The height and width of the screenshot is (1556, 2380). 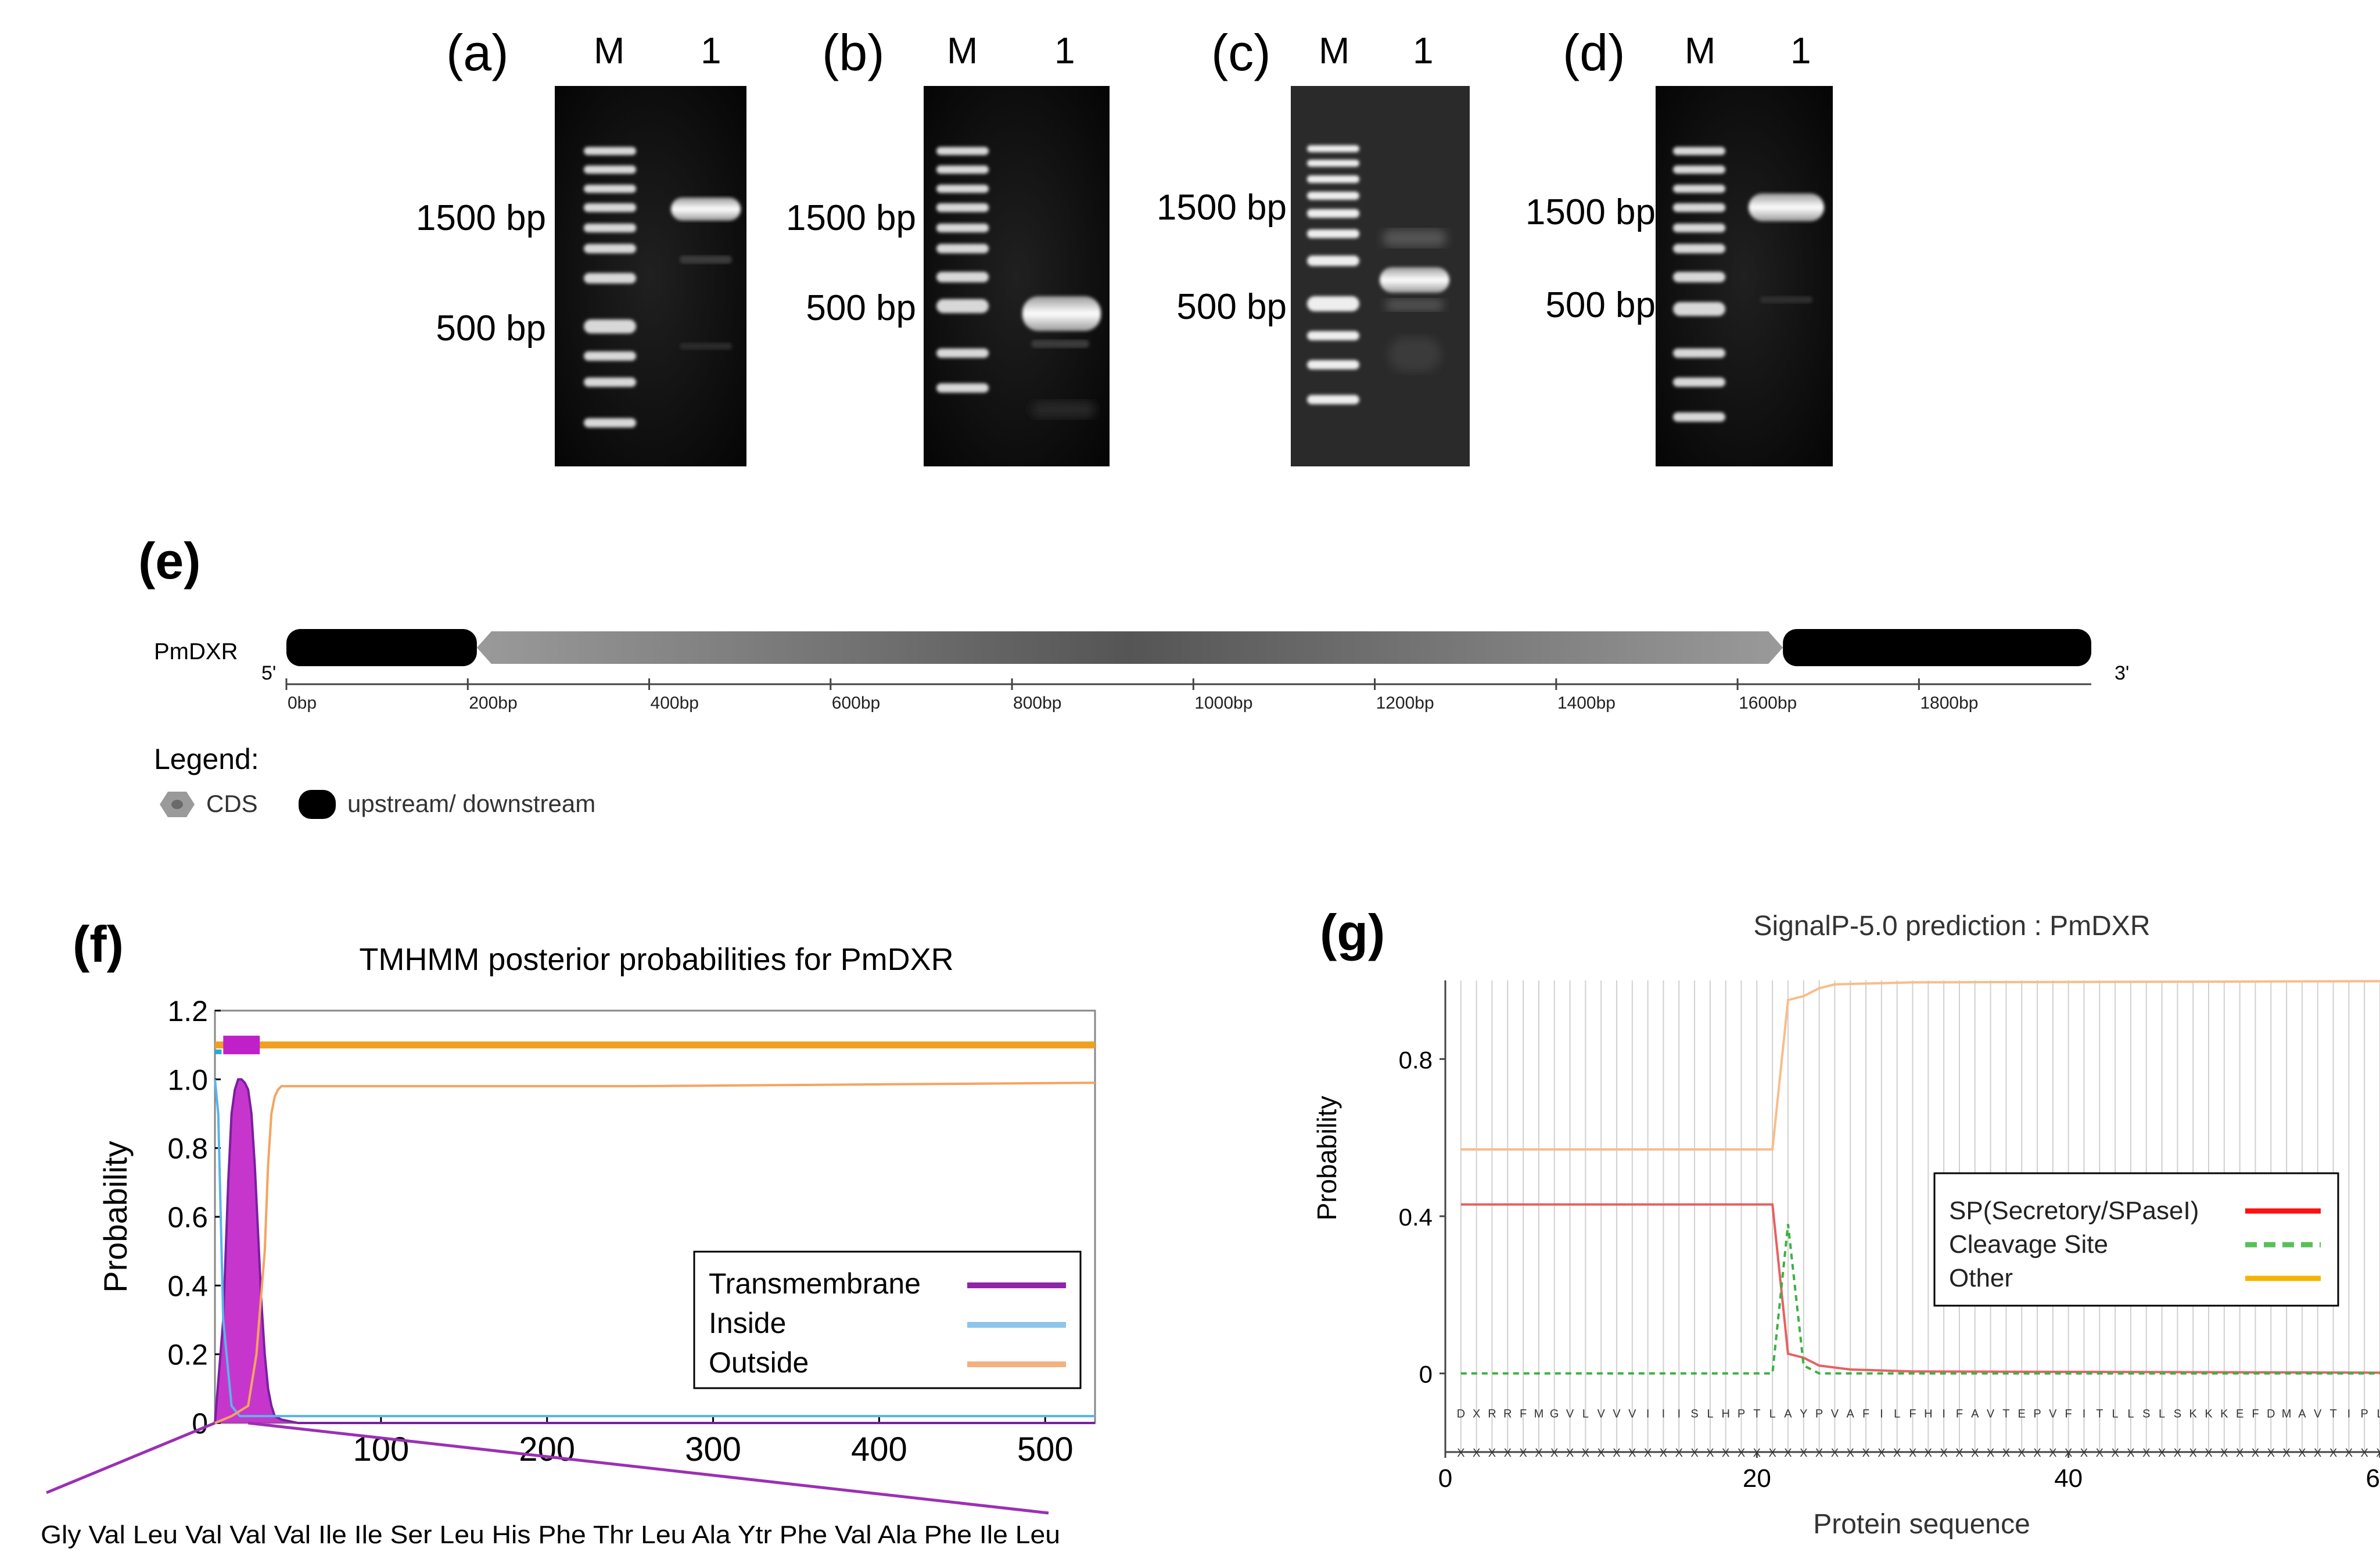 What do you see at coordinates (1017, 276) in the screenshot?
I see `gel-b` at bounding box center [1017, 276].